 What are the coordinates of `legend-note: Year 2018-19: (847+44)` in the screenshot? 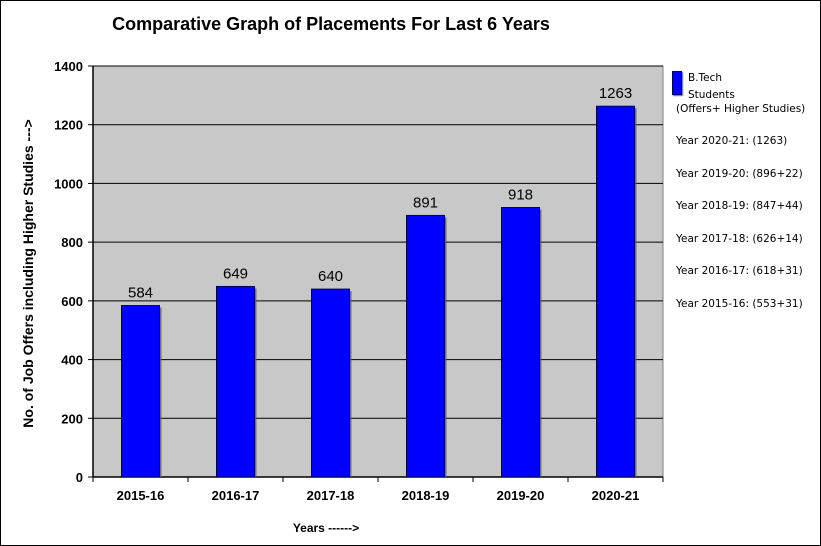 It's located at (739, 206).